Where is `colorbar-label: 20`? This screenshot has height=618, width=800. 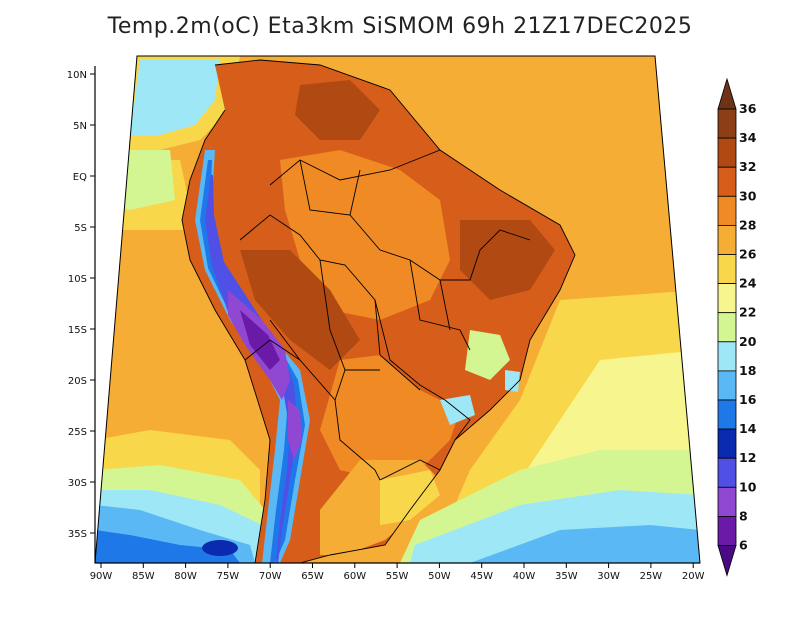
colorbar-label: 20 is located at coordinates (748, 341).